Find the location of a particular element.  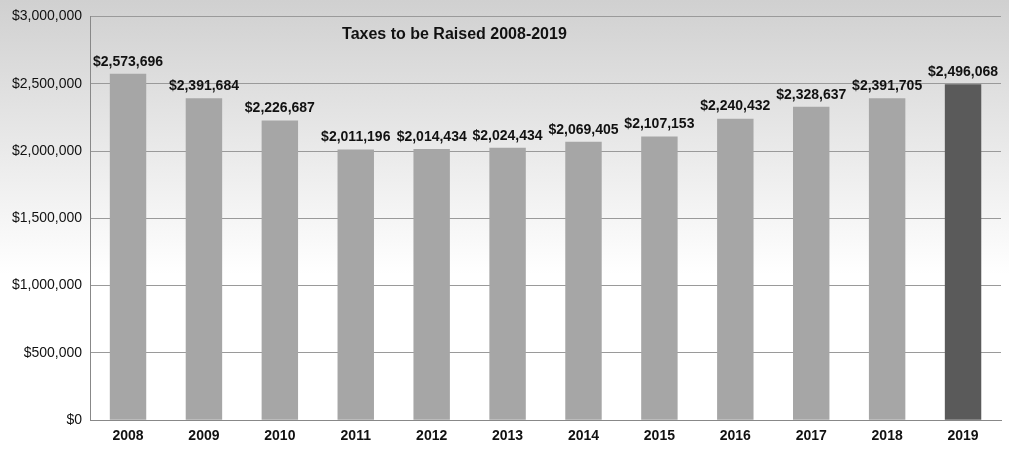

x-tick-label: 2018 is located at coordinates (887, 435).